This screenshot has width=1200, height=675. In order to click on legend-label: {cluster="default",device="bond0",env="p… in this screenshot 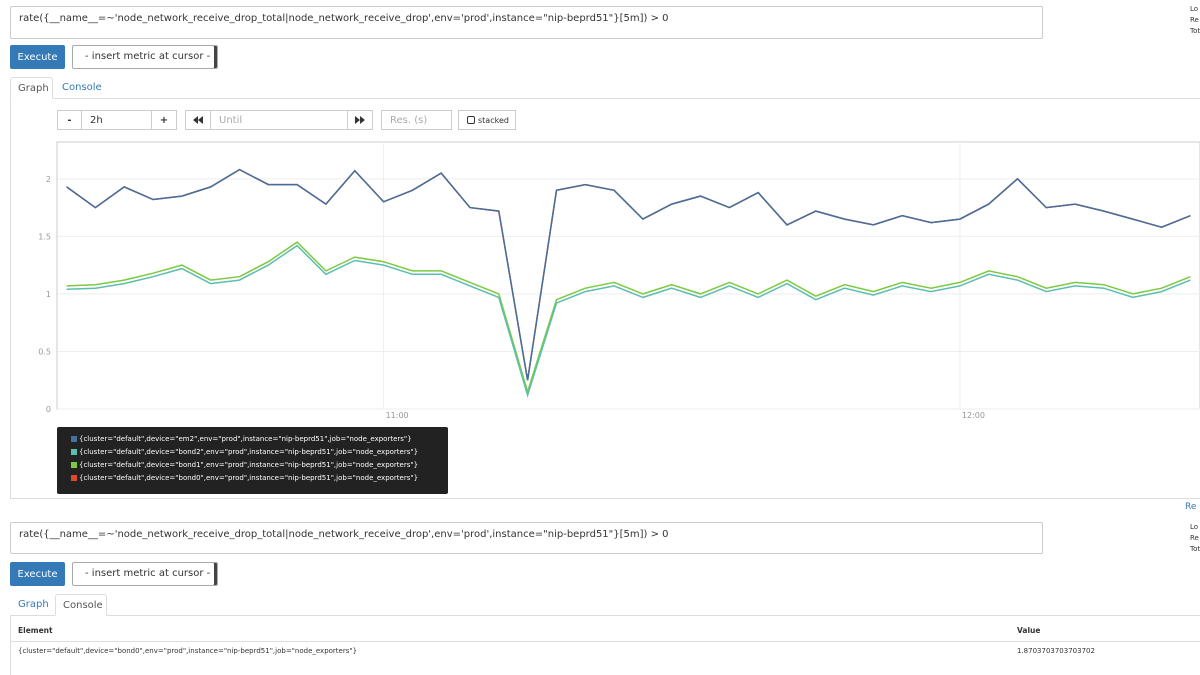, I will do `click(249, 478)`.